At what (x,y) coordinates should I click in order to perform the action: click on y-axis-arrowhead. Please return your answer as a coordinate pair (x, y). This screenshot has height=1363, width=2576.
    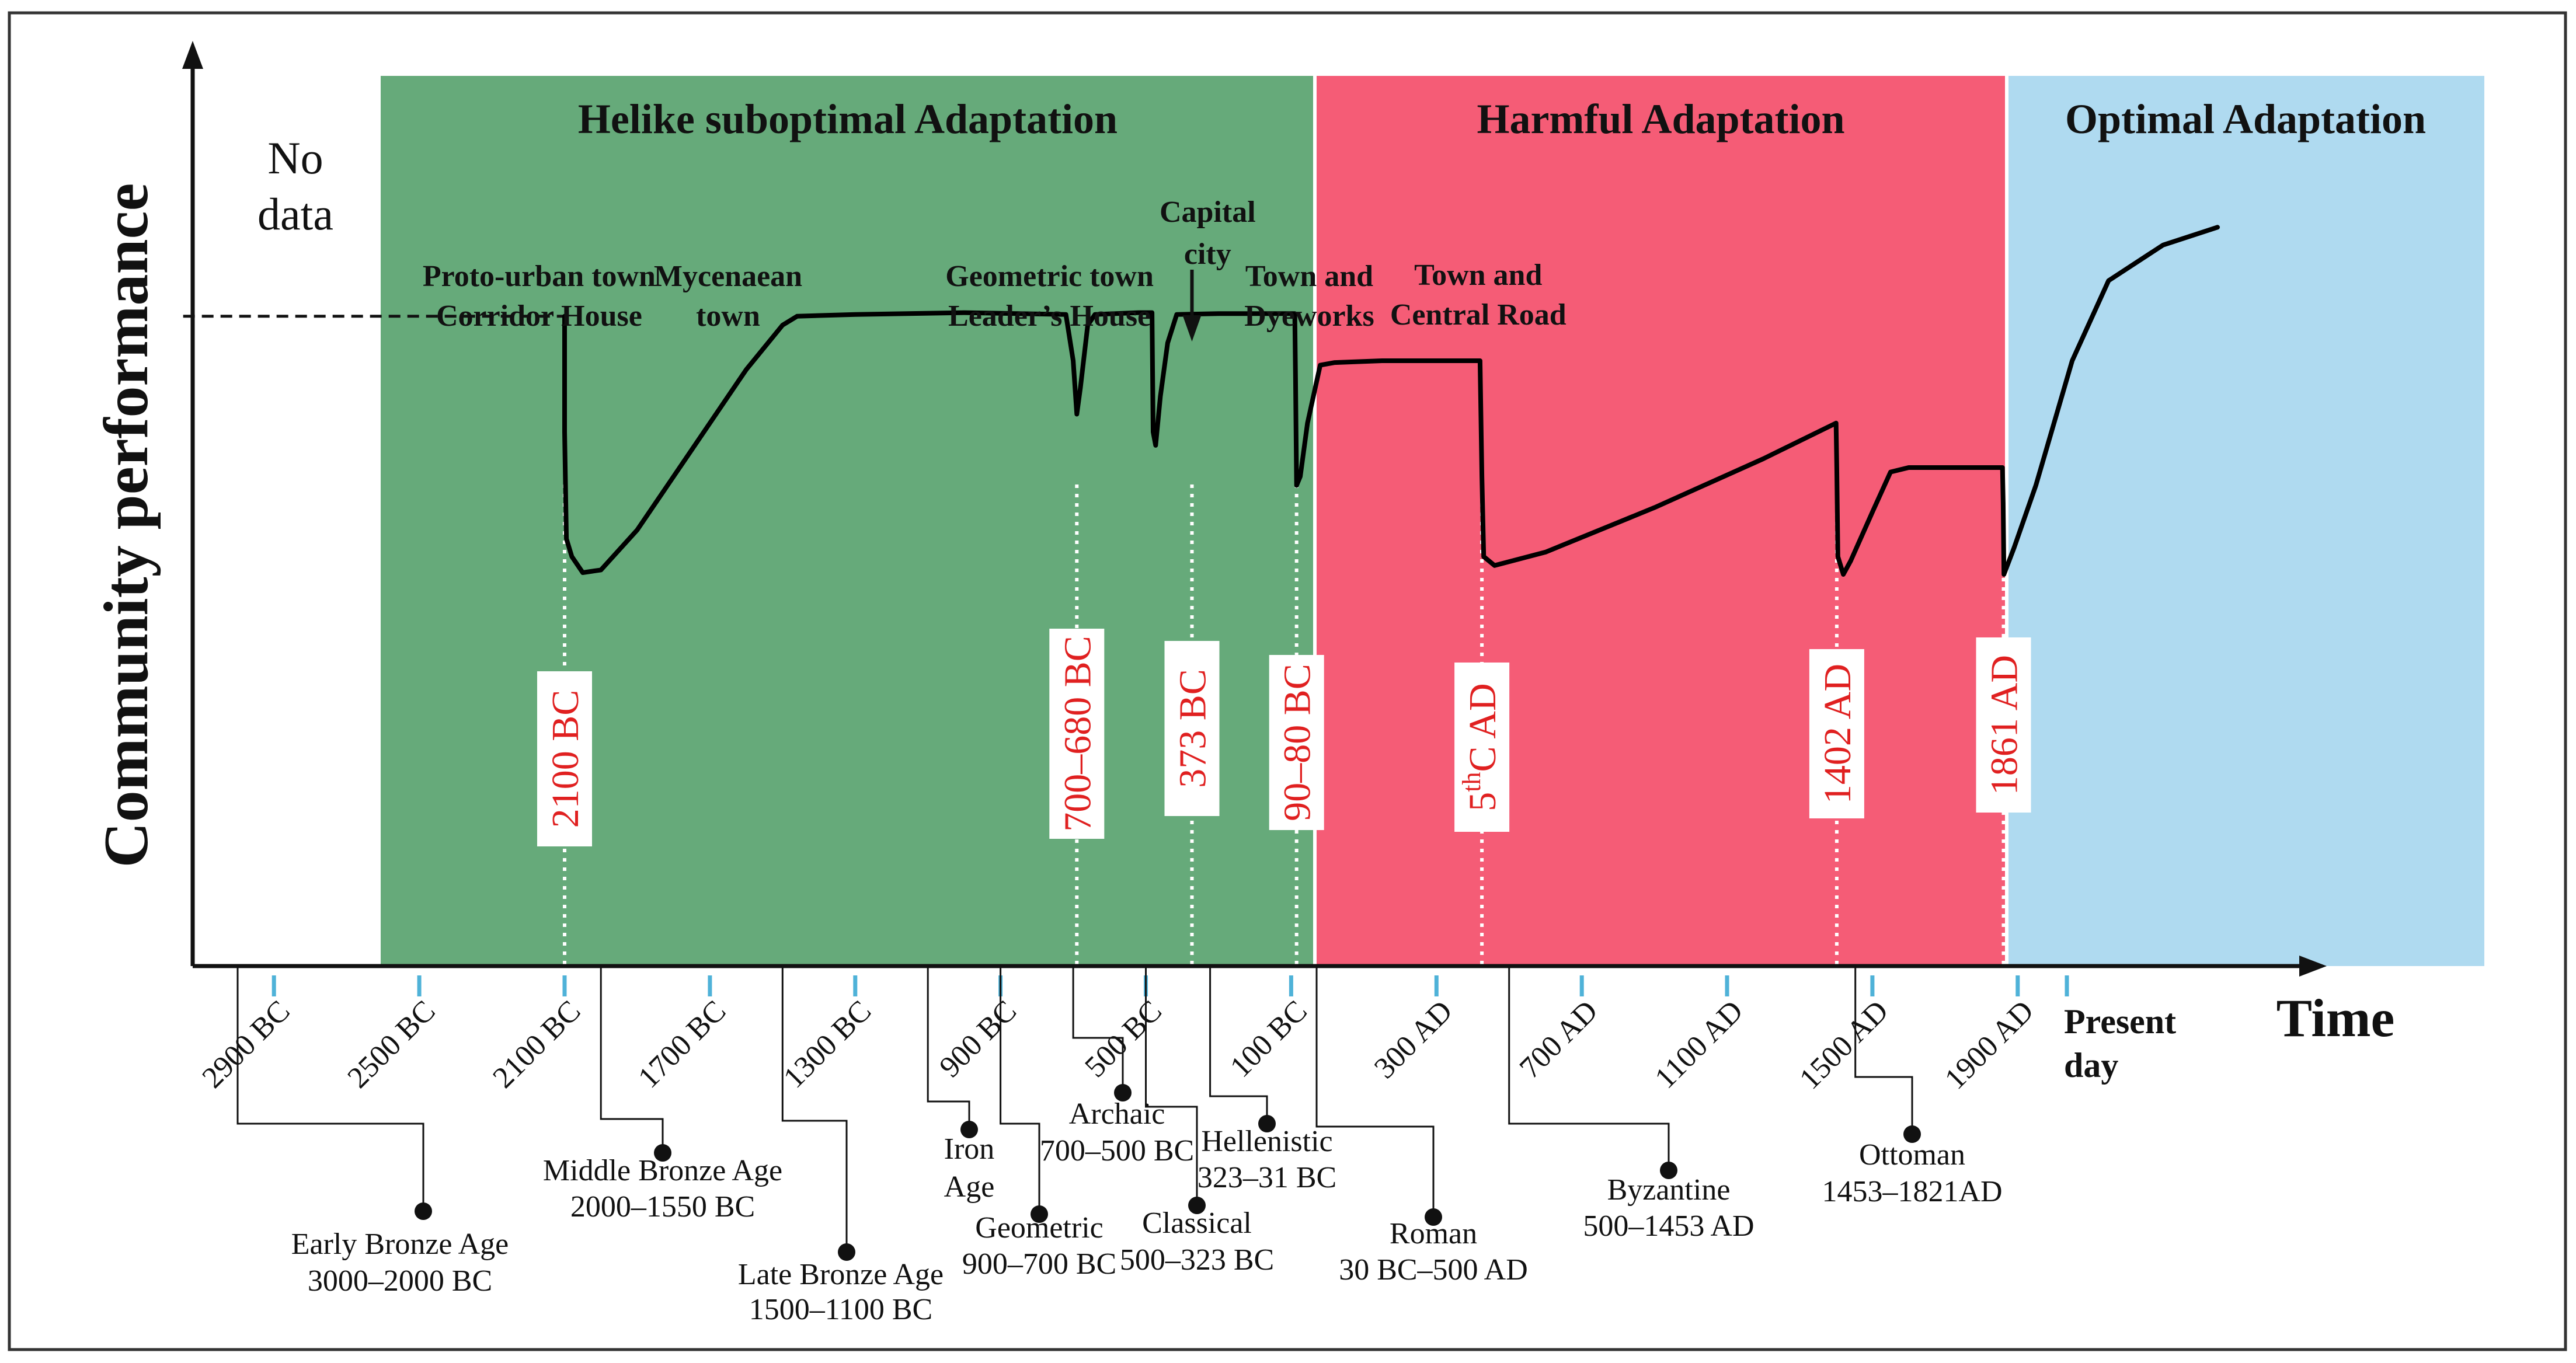
    Looking at the image, I should click on (192, 55).